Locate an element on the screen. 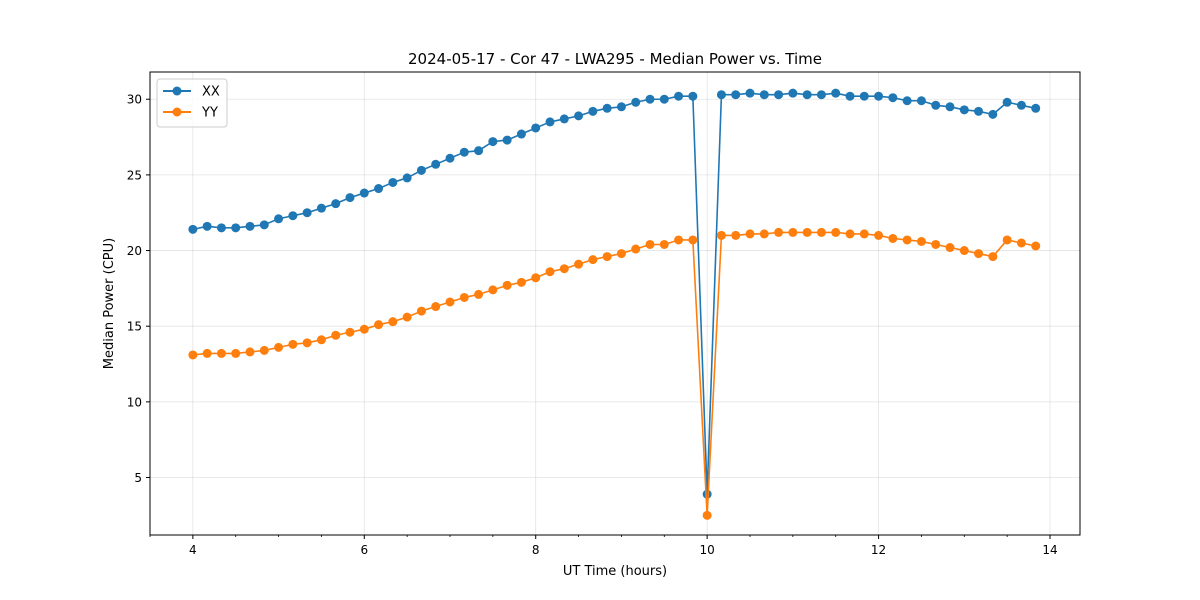 Image resolution: width=1200 pixels, height=600 pixels. y-tick-label: 20 is located at coordinates (134, 251).